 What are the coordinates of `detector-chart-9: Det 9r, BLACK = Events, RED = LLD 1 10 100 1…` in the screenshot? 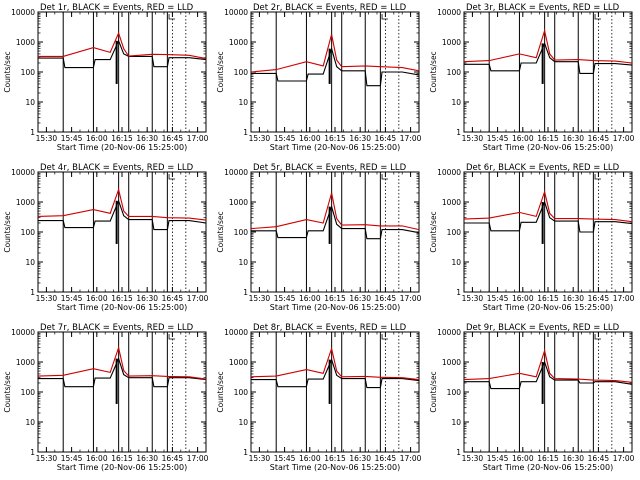 It's located at (532, 397).